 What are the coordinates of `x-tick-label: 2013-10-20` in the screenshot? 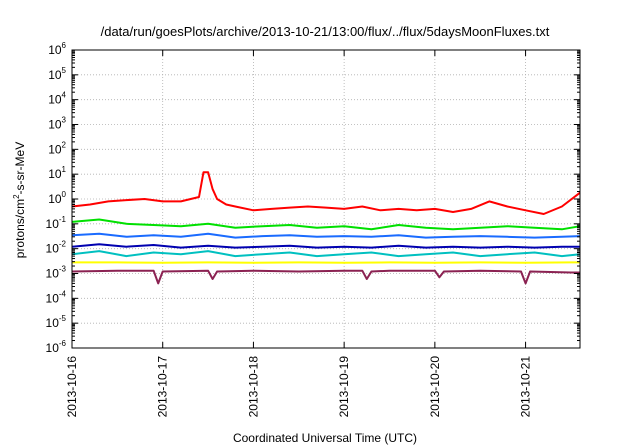 It's located at (435, 387).